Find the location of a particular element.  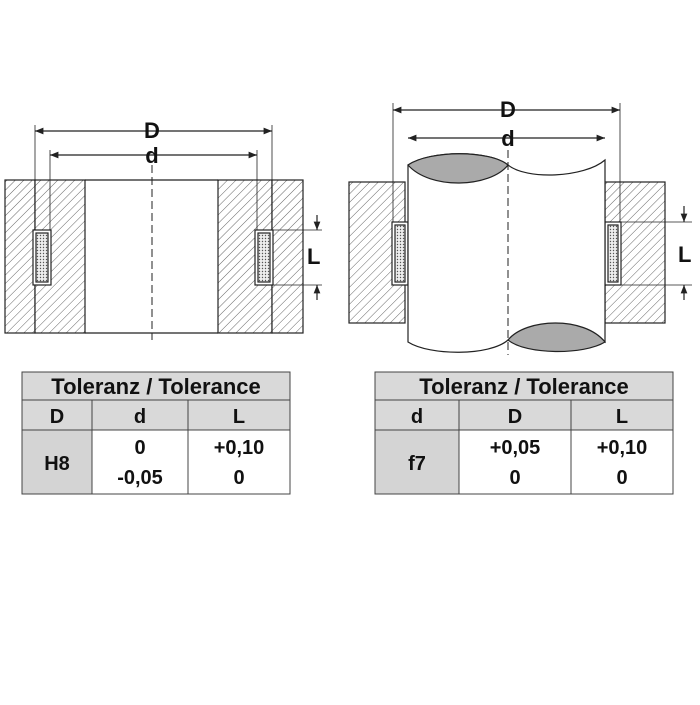

cell-text: f7 is located at coordinates (417, 464).